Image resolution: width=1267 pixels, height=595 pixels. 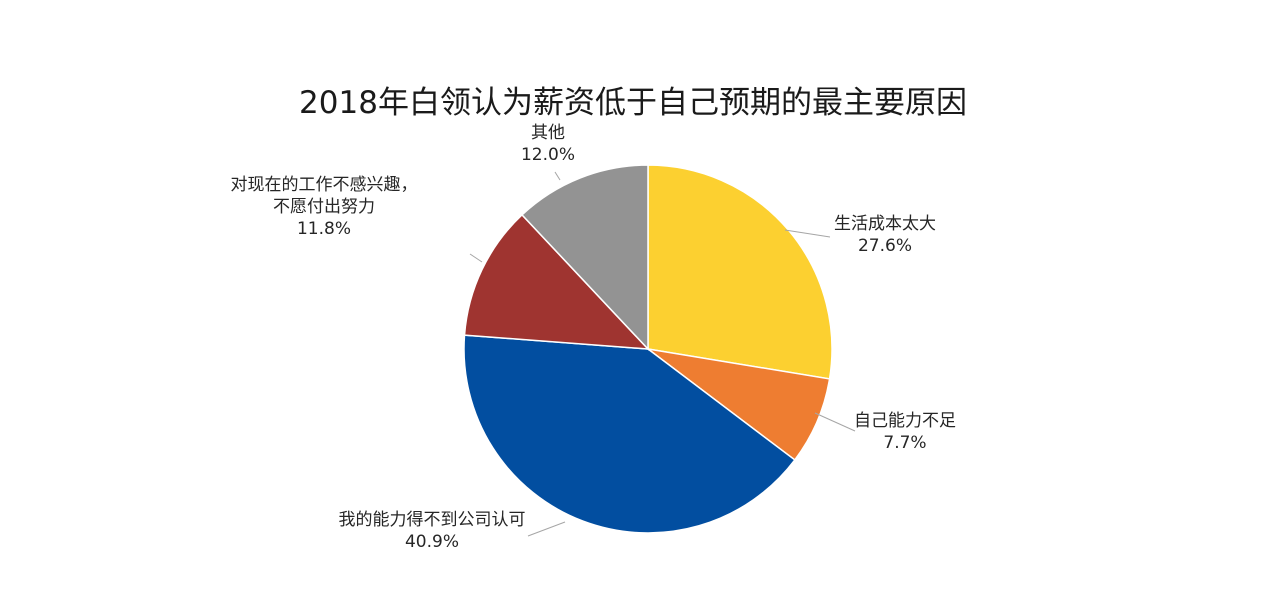 I want to click on slice-label-0: 生活成本太大 27.6%, so click(x=885, y=235).